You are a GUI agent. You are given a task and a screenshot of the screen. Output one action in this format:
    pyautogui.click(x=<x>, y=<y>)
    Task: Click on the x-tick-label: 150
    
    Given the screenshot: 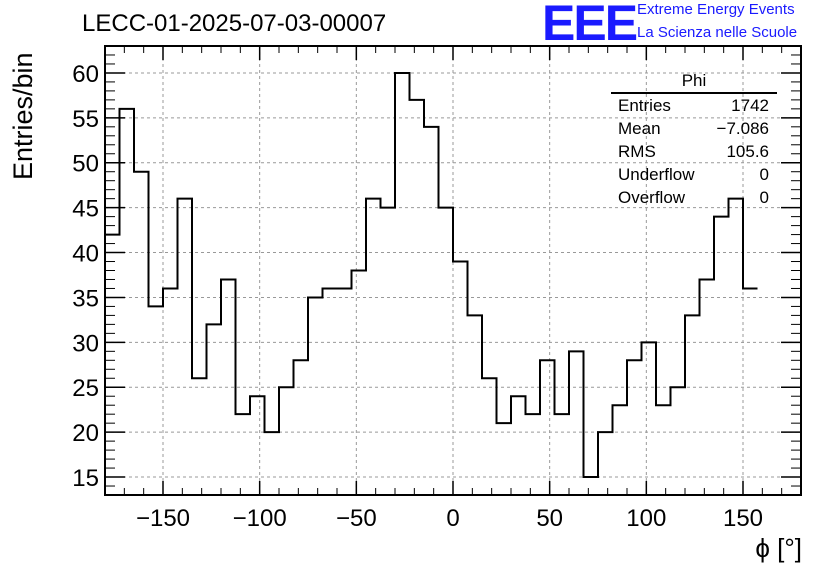 What is the action you would take?
    pyautogui.click(x=743, y=518)
    